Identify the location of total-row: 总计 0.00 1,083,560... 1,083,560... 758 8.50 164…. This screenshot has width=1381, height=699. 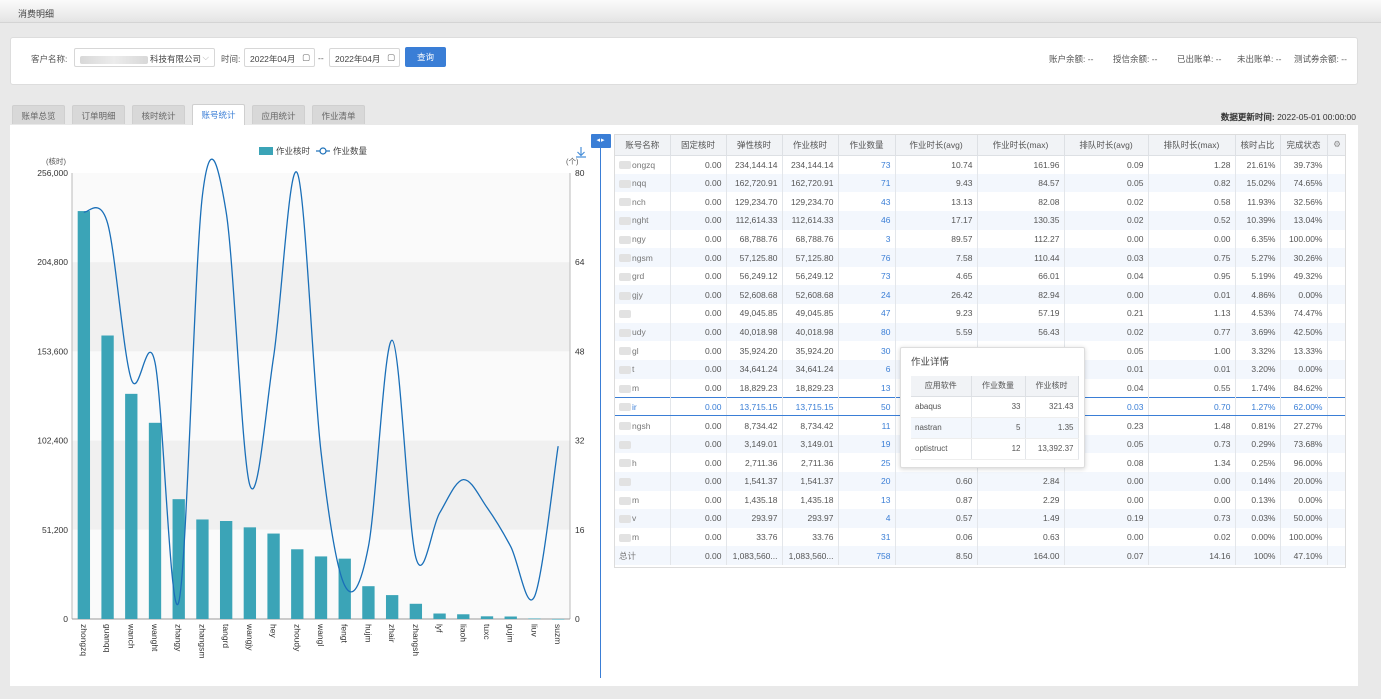
(980, 556).